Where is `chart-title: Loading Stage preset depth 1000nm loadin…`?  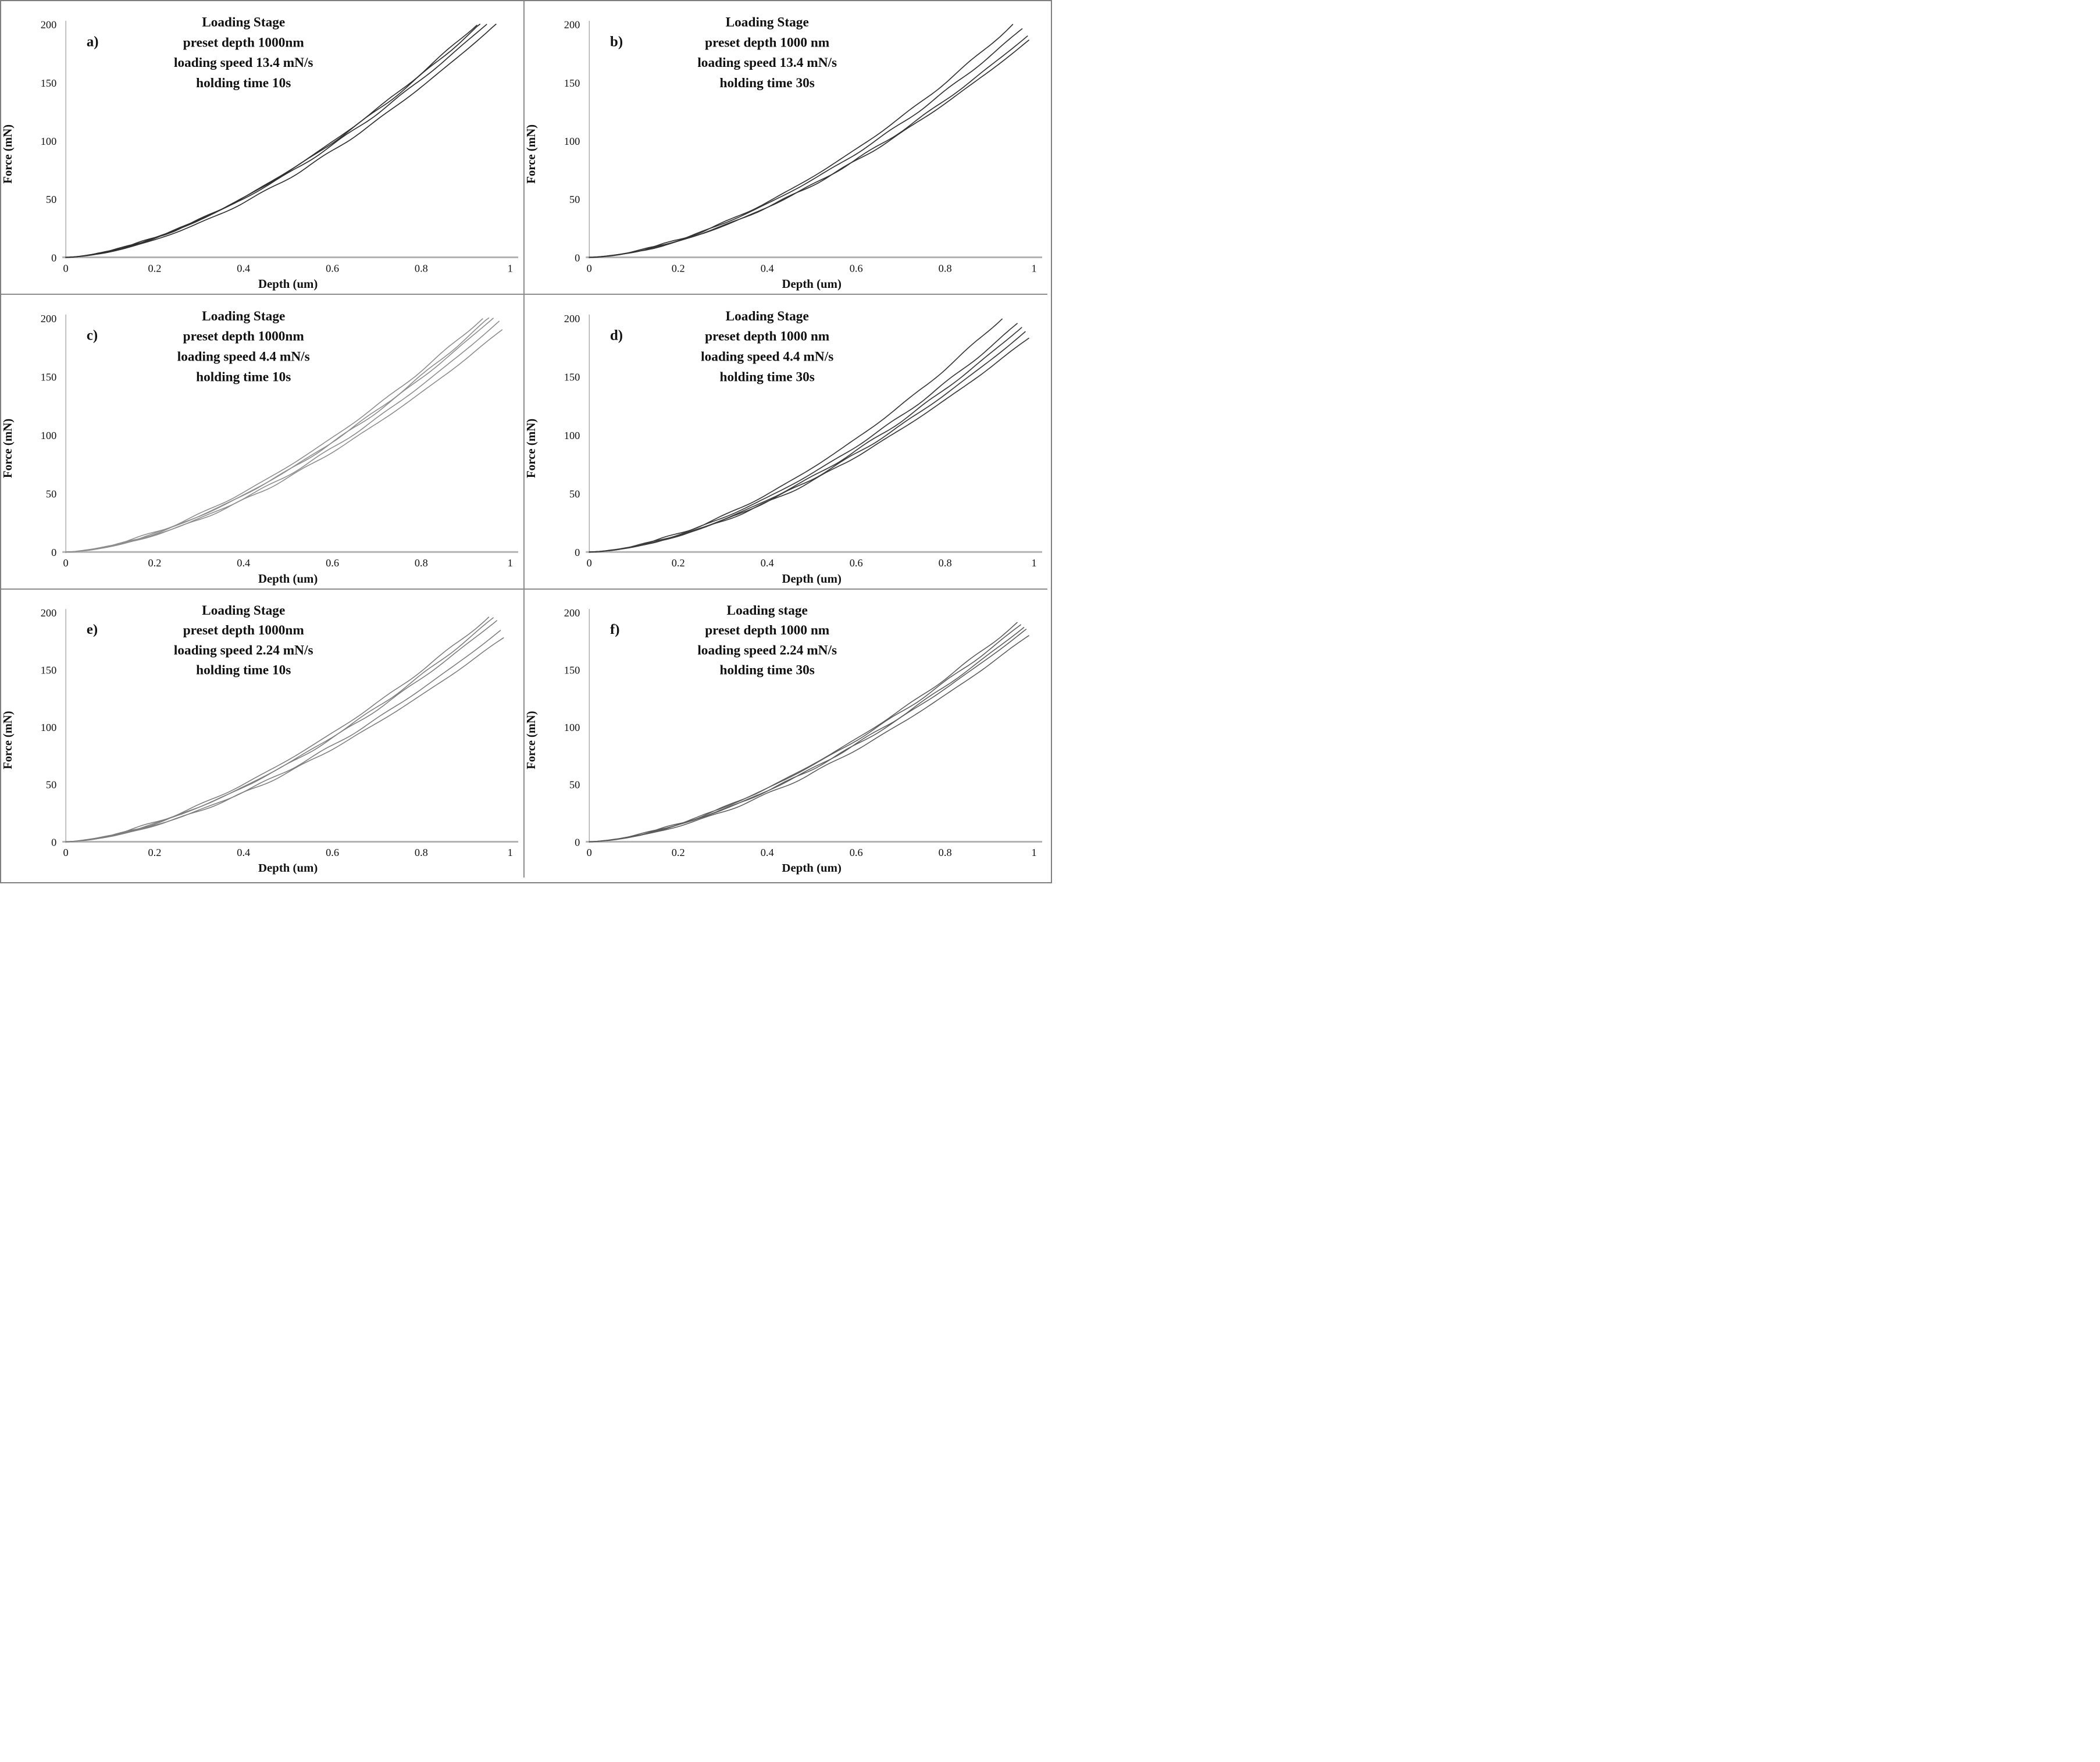
chart-title: Loading Stage preset depth 1000nm loadin… is located at coordinates (243, 347).